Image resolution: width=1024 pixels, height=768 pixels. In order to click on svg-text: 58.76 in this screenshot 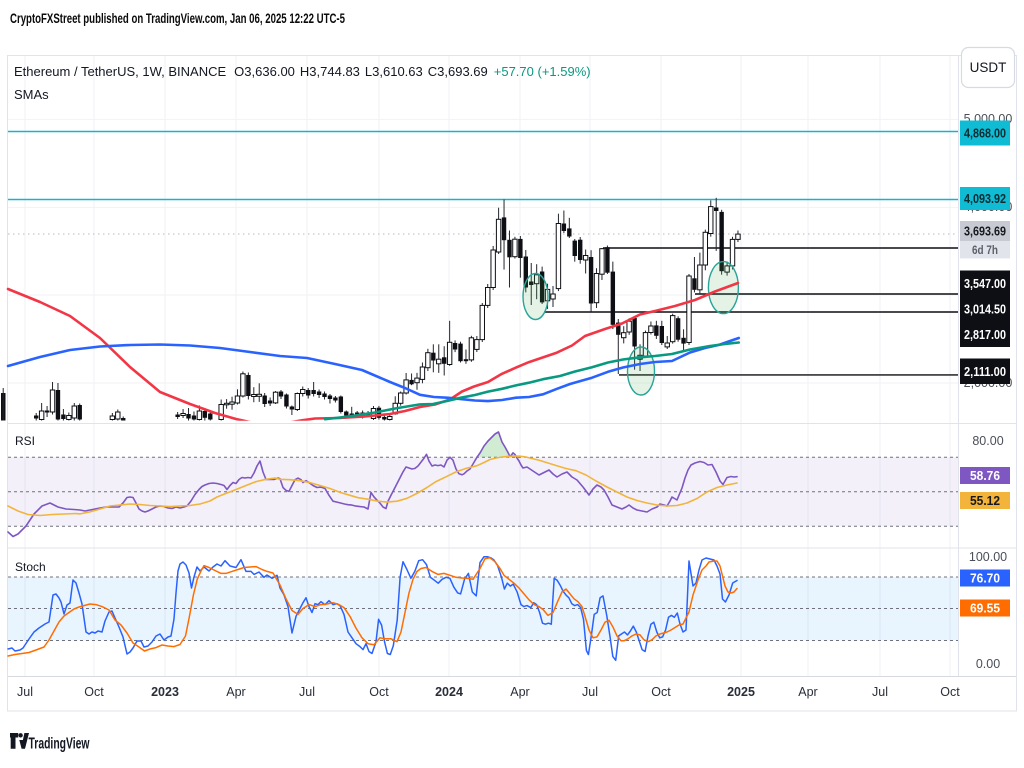, I will do `click(985, 475)`.